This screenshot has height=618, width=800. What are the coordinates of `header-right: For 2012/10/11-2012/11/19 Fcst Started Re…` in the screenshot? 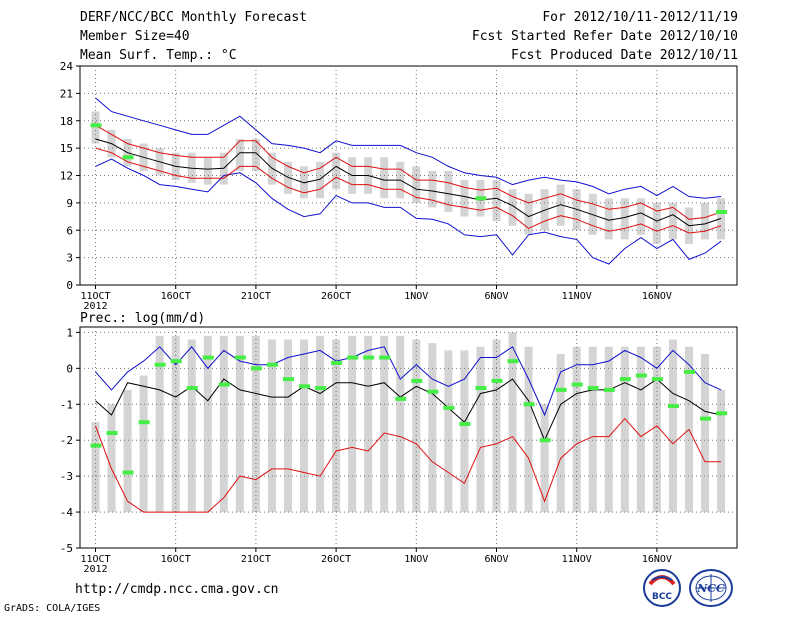 It's located at (605, 36).